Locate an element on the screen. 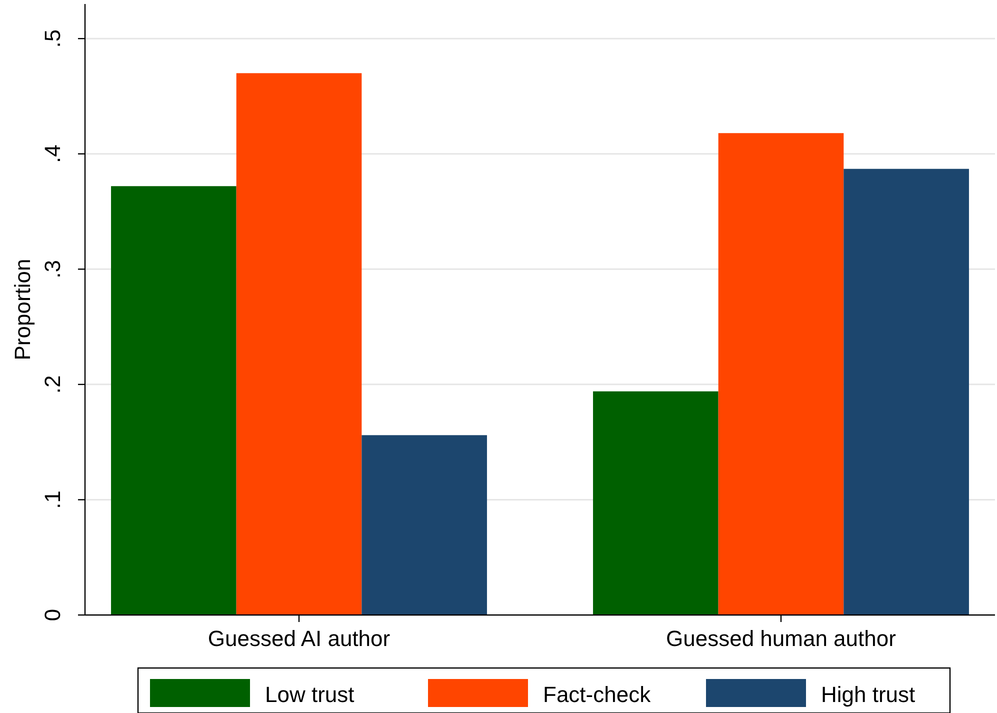 Image resolution: width=997 pixels, height=713 pixels. legend-label: Low trust is located at coordinates (309, 694).